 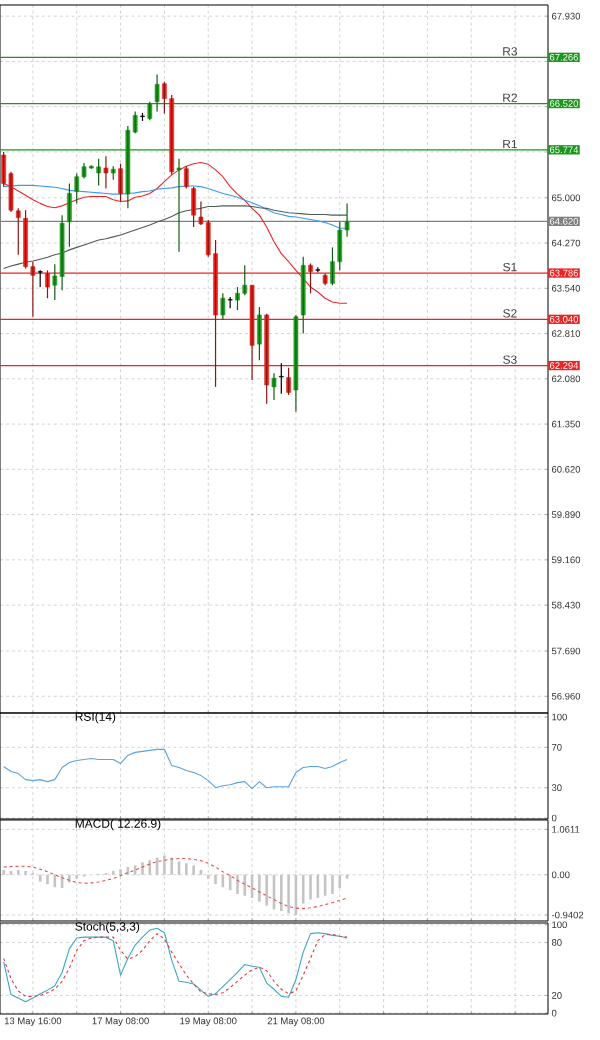 What do you see at coordinates (566, 198) in the screenshot?
I see `y-tick-label: 65.000` at bounding box center [566, 198].